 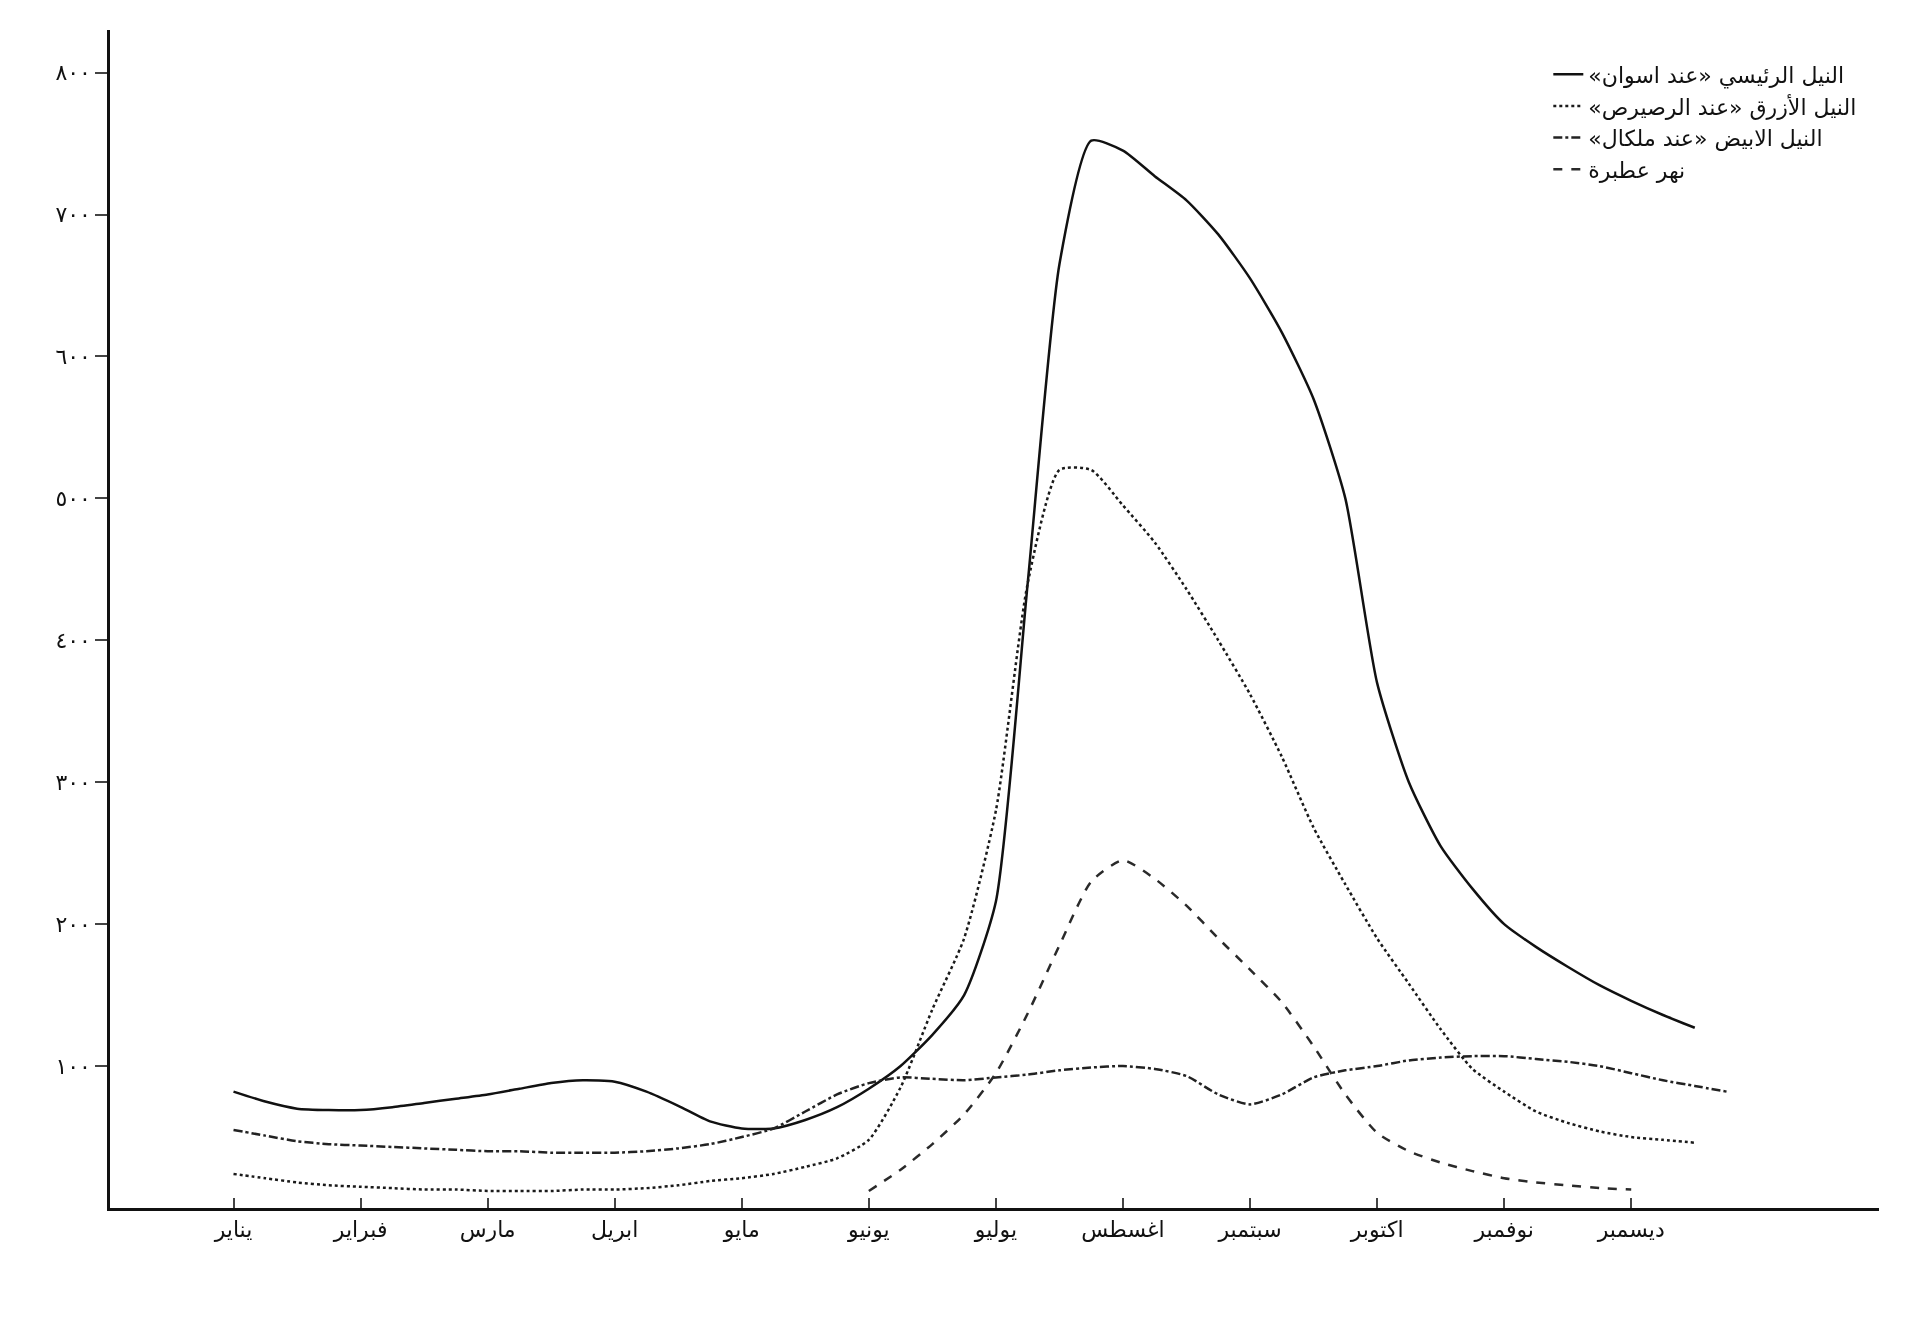 What do you see at coordinates (1503, 1230) in the screenshot?
I see `x-tick-label: نوفمبر` at bounding box center [1503, 1230].